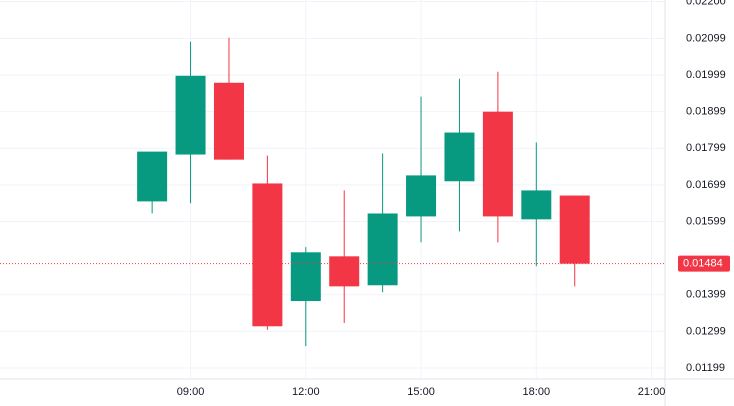  What do you see at coordinates (706, 295) in the screenshot?
I see `y-tick-label: 0.01399` at bounding box center [706, 295].